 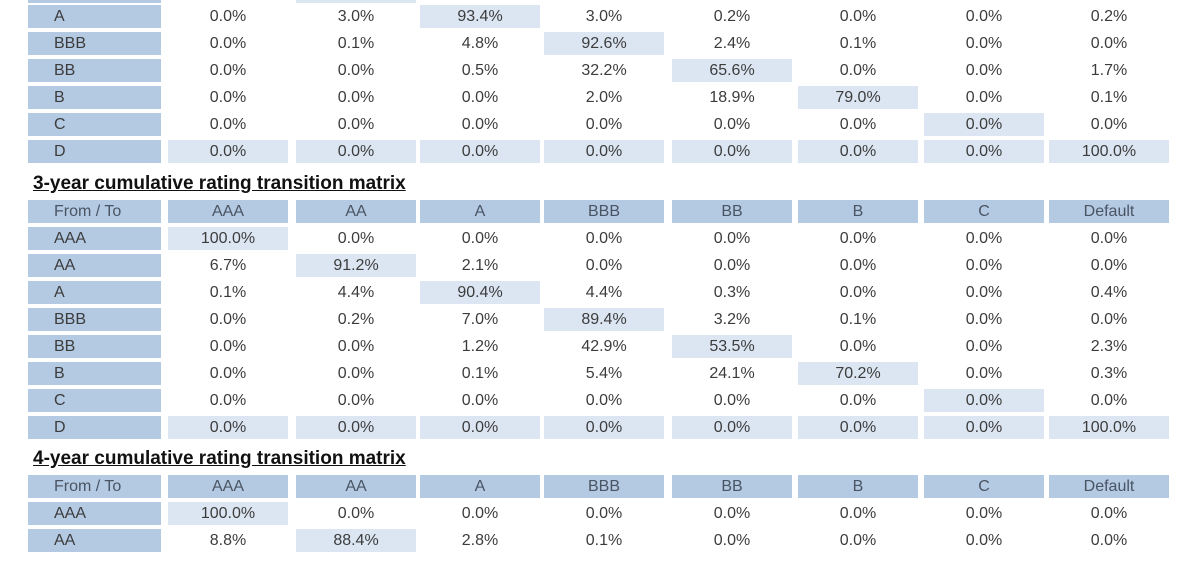 What do you see at coordinates (94, 319) in the screenshot?
I see `row-label: BBB` at bounding box center [94, 319].